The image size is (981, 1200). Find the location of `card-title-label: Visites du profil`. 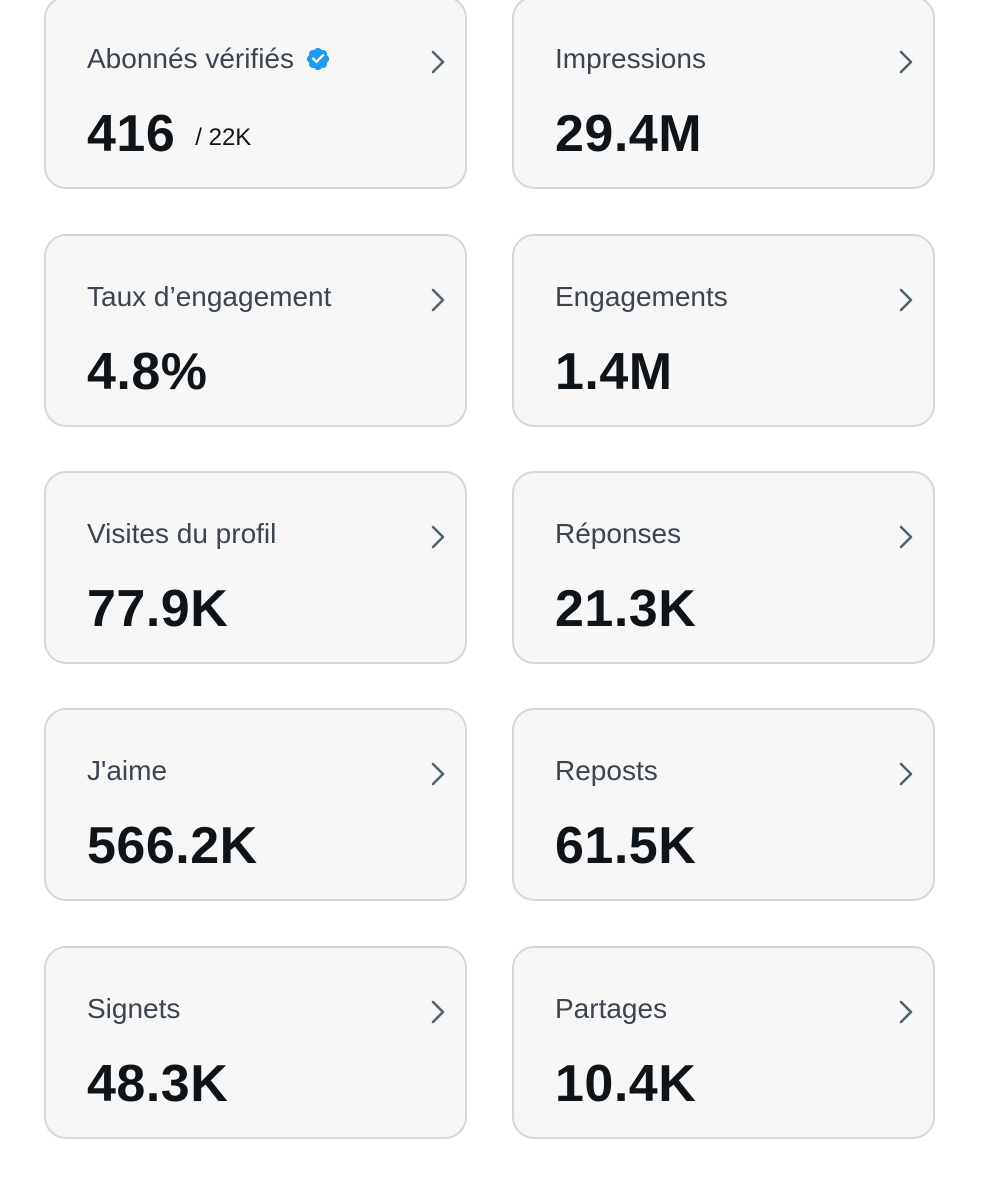

card-title-label: Visites du profil is located at coordinates (182, 533).